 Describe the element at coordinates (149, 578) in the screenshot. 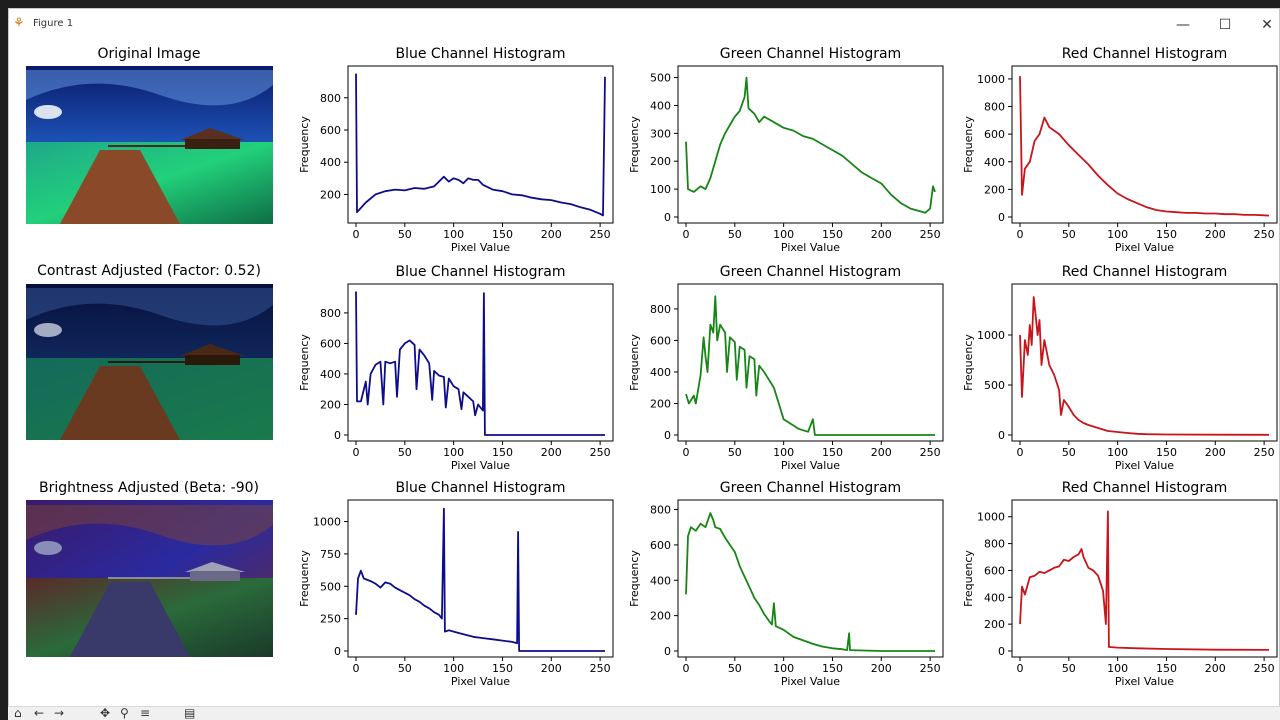

I see `brightness-image` at that location.